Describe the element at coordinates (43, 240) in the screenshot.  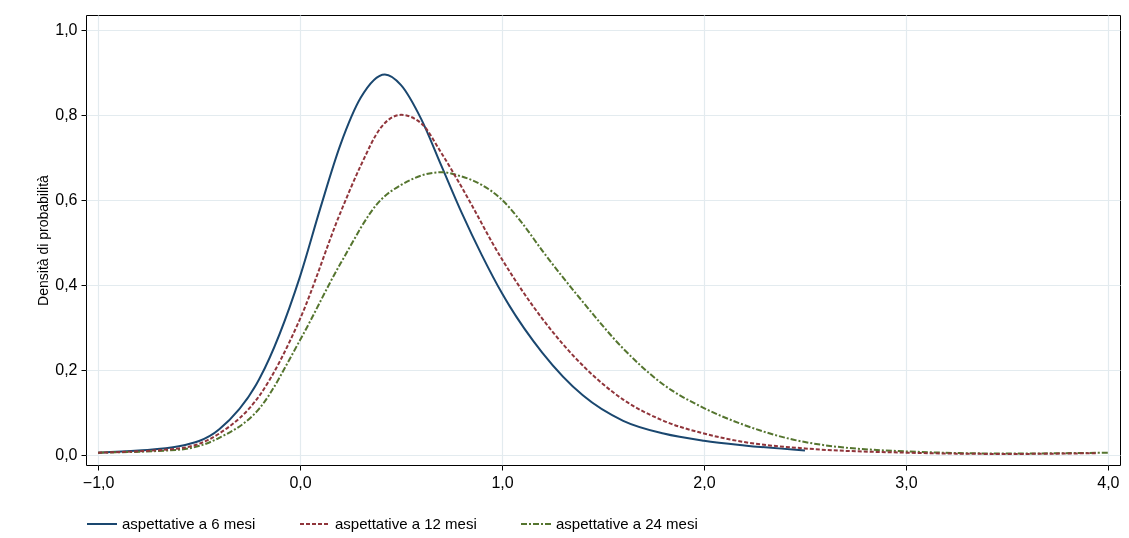
I see `y-axis-title: Densità di probabilità` at that location.